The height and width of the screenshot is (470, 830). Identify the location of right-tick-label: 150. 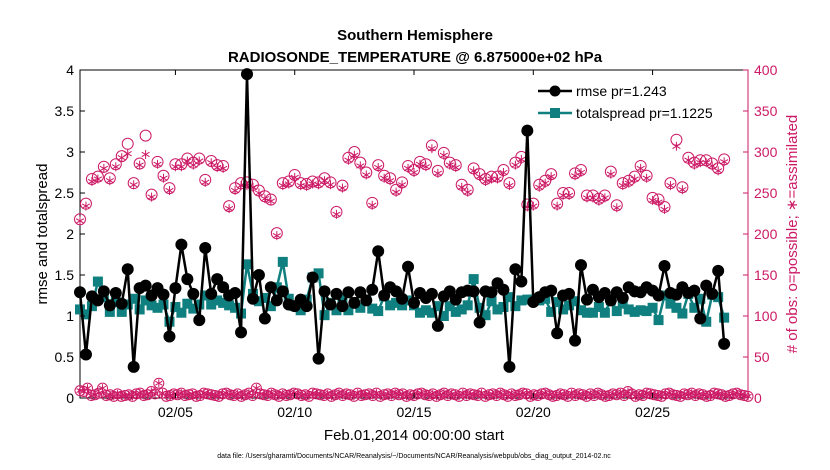
(766, 275).